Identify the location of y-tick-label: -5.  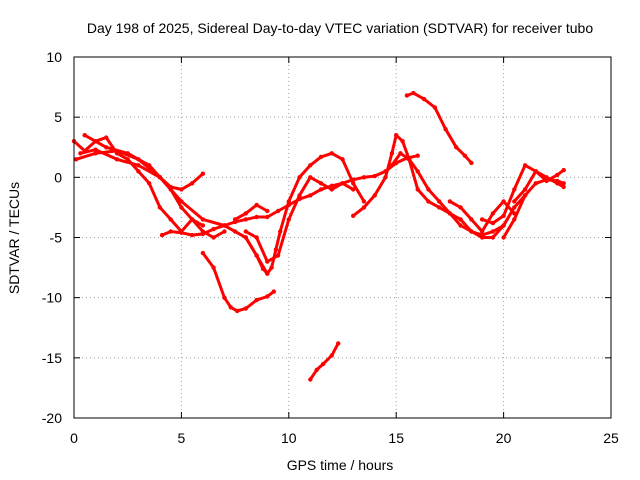
(56, 238).